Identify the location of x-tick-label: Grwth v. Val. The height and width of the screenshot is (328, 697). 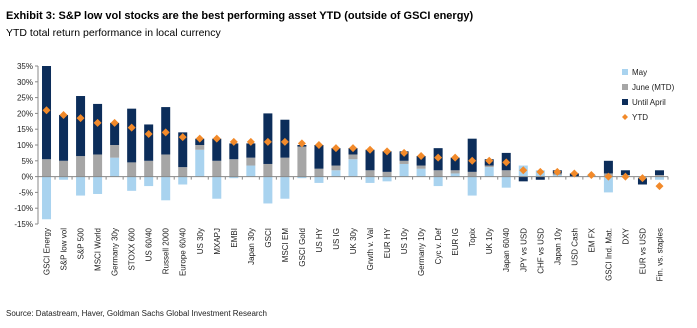
(370, 249).